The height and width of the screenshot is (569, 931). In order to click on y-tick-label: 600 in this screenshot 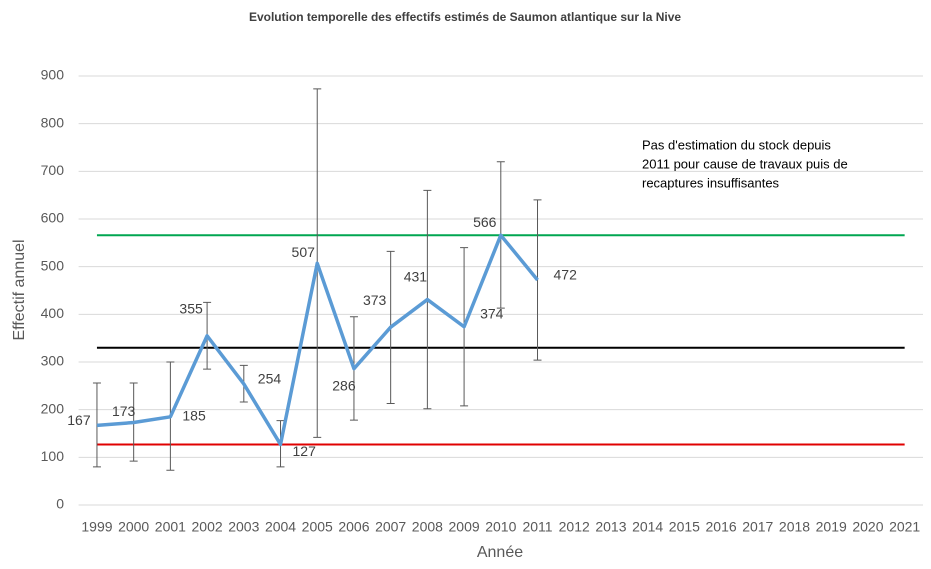, I will do `click(53, 218)`.